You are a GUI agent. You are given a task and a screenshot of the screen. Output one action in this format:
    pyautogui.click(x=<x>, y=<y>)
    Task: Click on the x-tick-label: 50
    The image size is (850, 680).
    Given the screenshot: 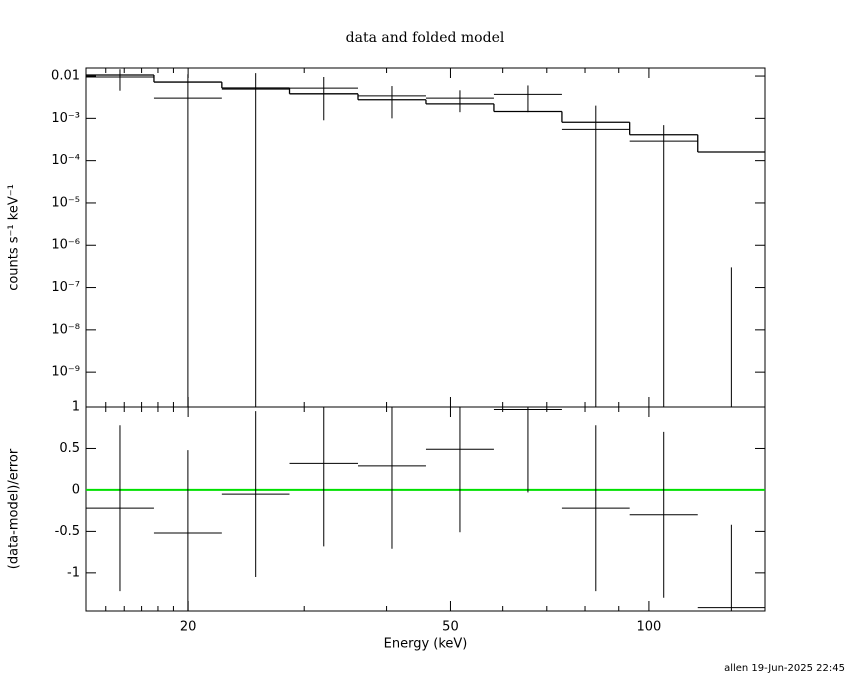 What is the action you would take?
    pyautogui.click(x=450, y=627)
    